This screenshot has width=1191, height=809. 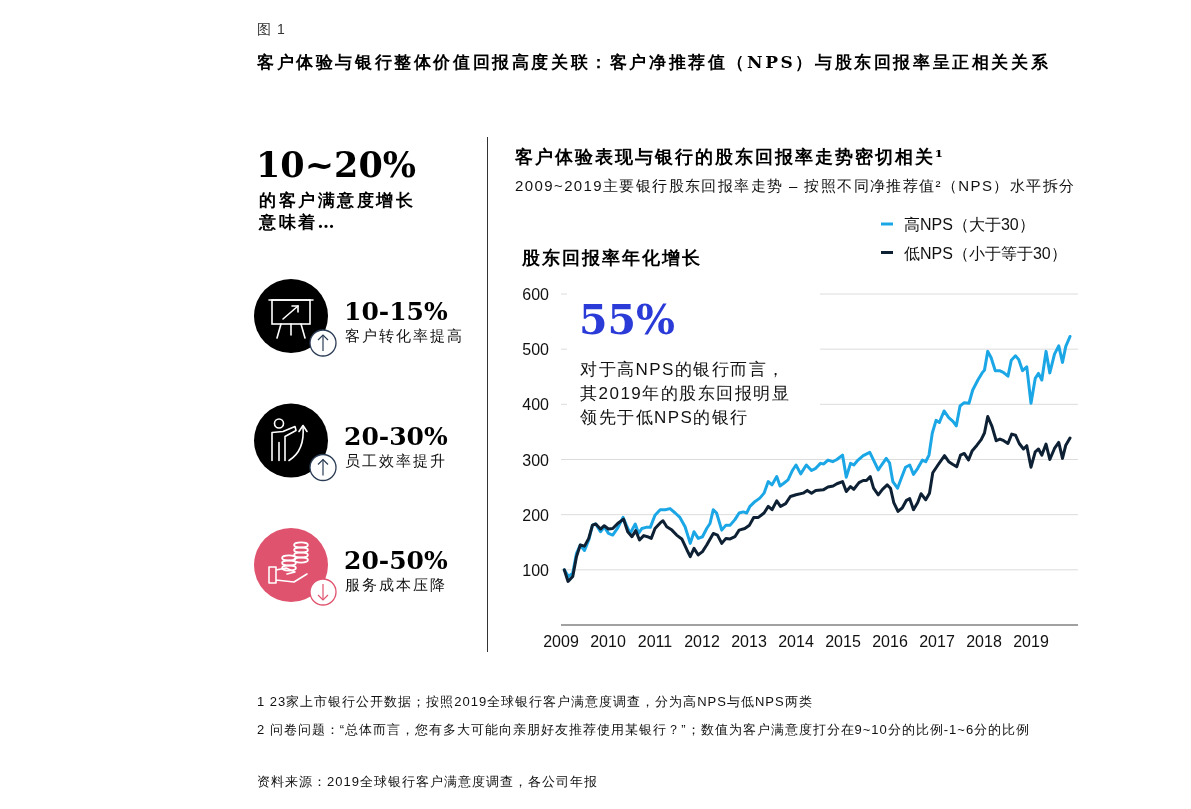 What do you see at coordinates (985, 253) in the screenshot?
I see `legend-label: 低NPS（小于等于30）` at bounding box center [985, 253].